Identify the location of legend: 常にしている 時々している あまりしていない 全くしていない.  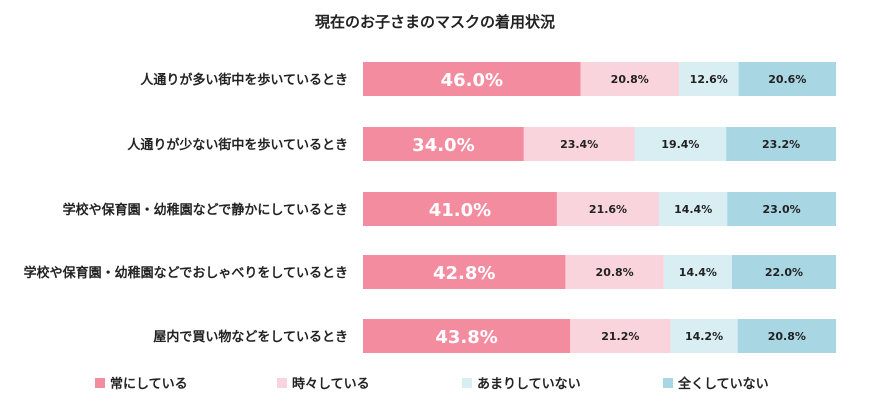
(432, 384).